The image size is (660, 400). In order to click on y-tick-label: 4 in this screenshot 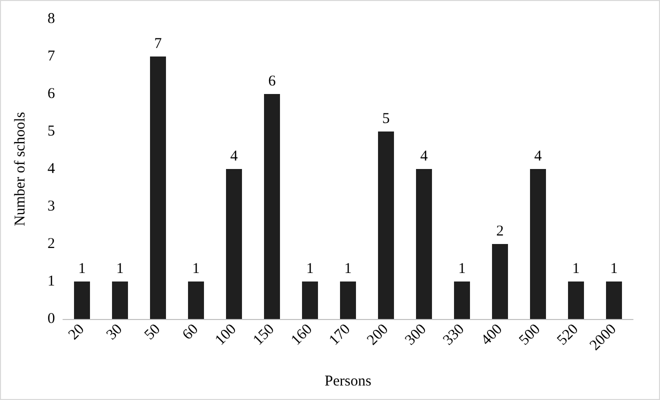, I will do `click(52, 169)`.